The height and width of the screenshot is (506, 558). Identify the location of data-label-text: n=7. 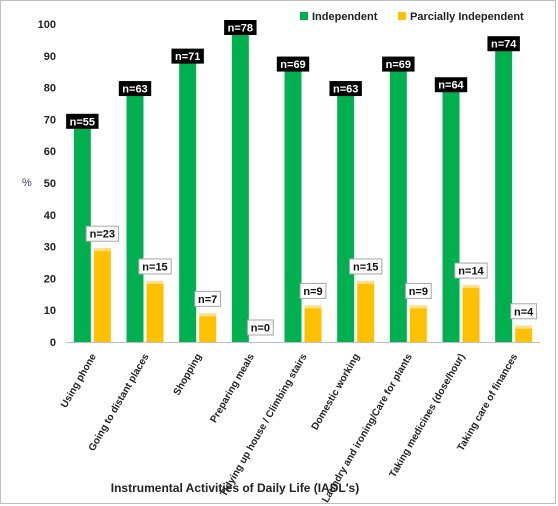
(207, 300).